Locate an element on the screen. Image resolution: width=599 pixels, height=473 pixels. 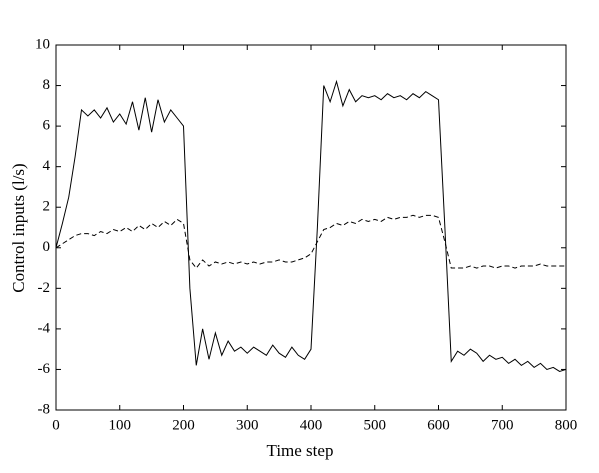
x-tick-label: 100 is located at coordinates (120, 425).